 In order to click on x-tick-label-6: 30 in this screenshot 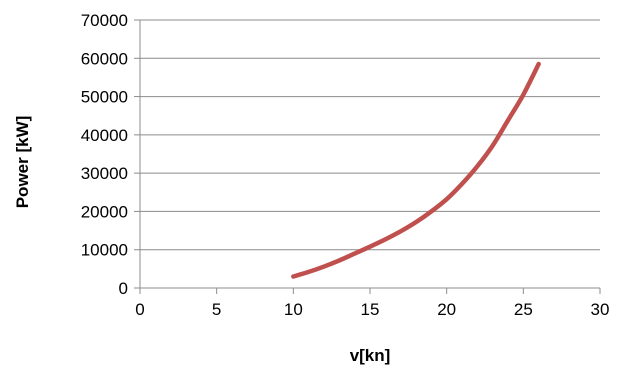, I will do `click(600, 309)`.